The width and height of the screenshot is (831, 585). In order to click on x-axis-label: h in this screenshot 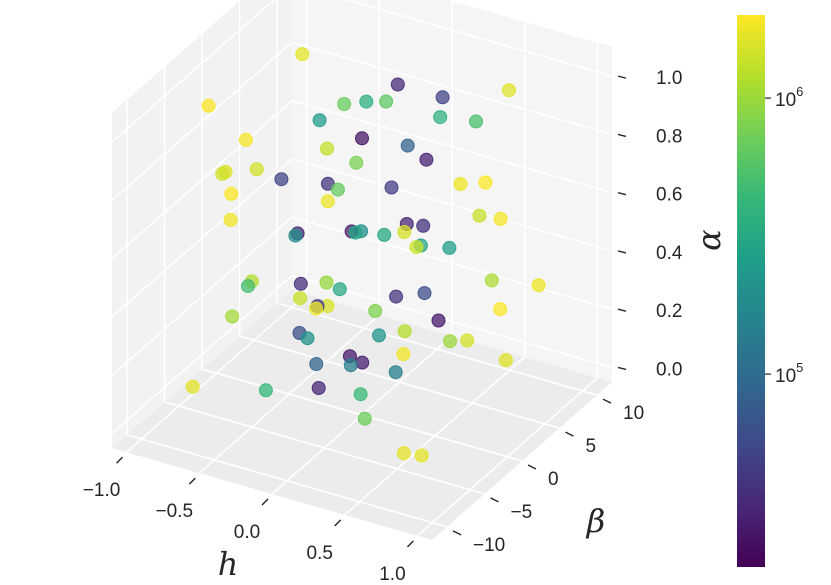, I will do `click(228, 564)`.